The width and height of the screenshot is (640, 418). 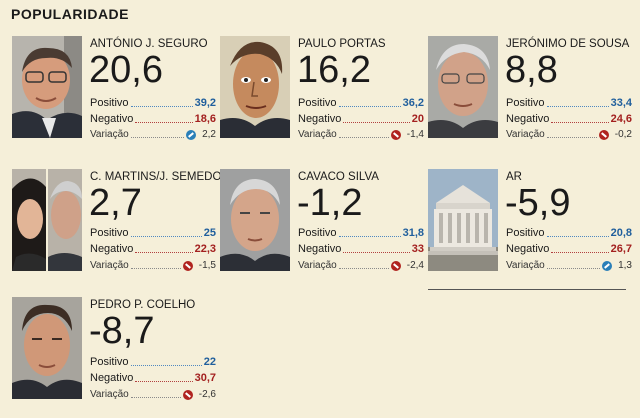 I want to click on popularity-score: -8,7, so click(x=122, y=331).